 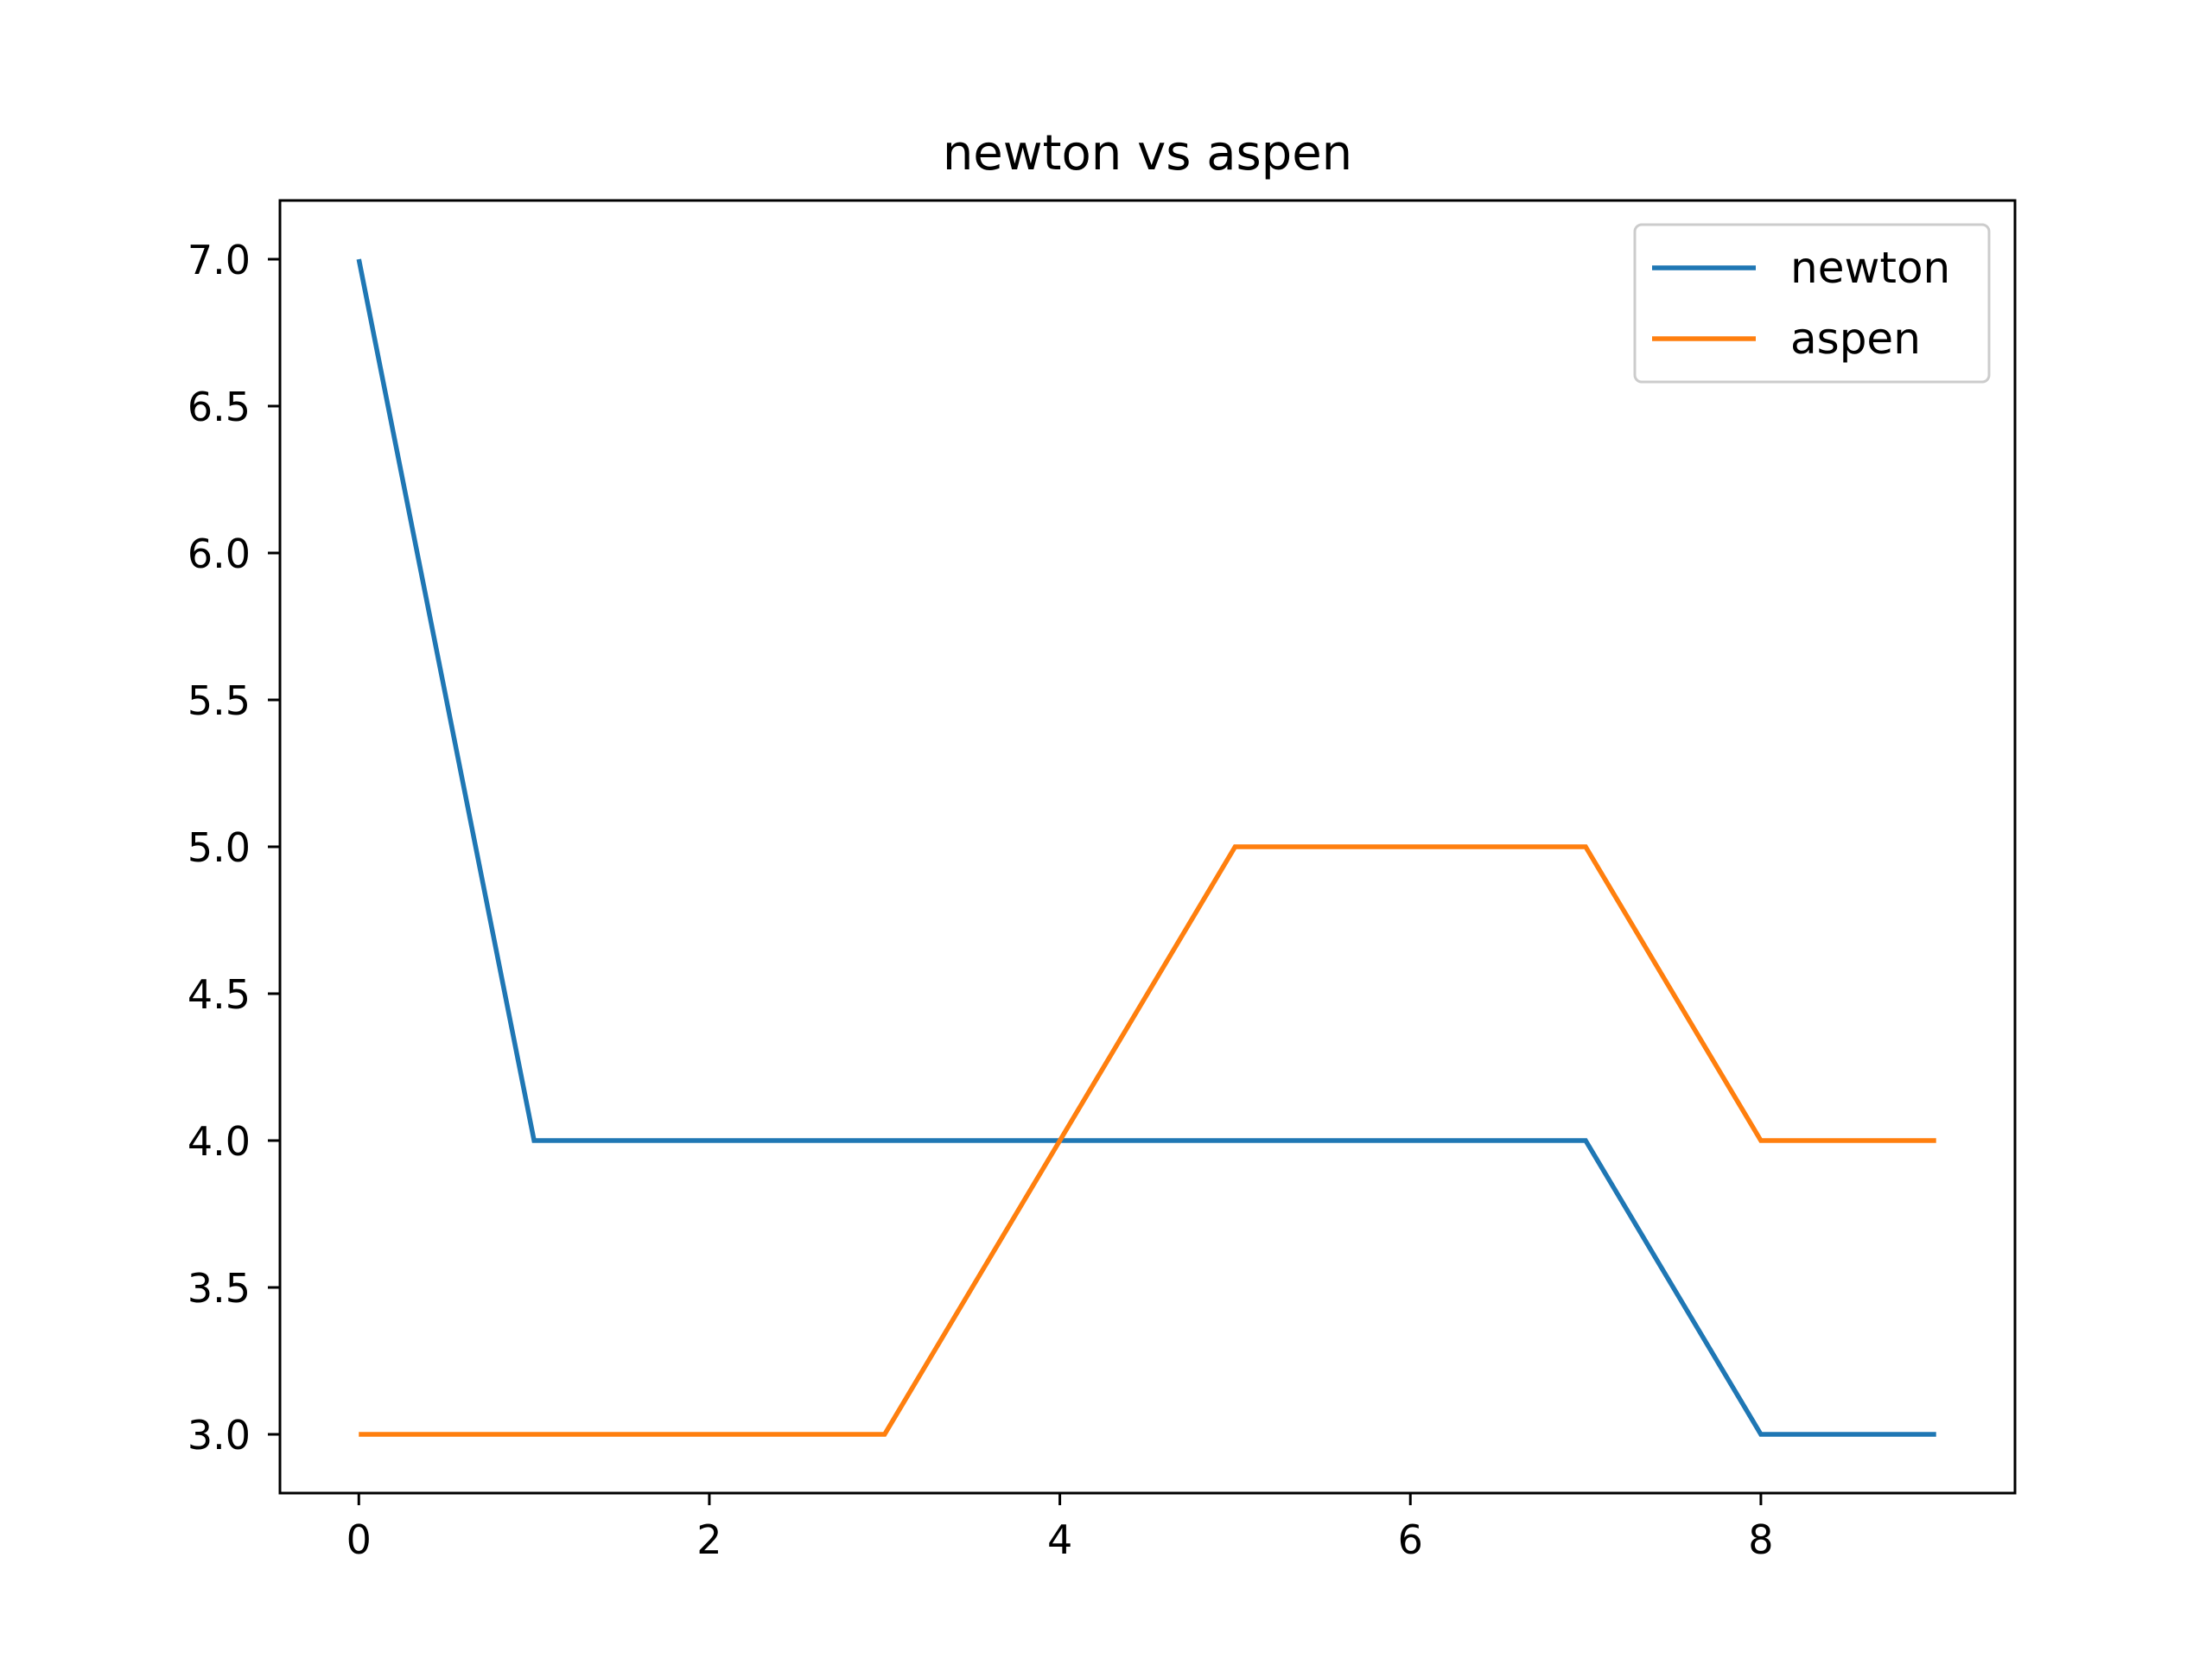 I want to click on x-tick-label: 4, so click(x=1059, y=1539).